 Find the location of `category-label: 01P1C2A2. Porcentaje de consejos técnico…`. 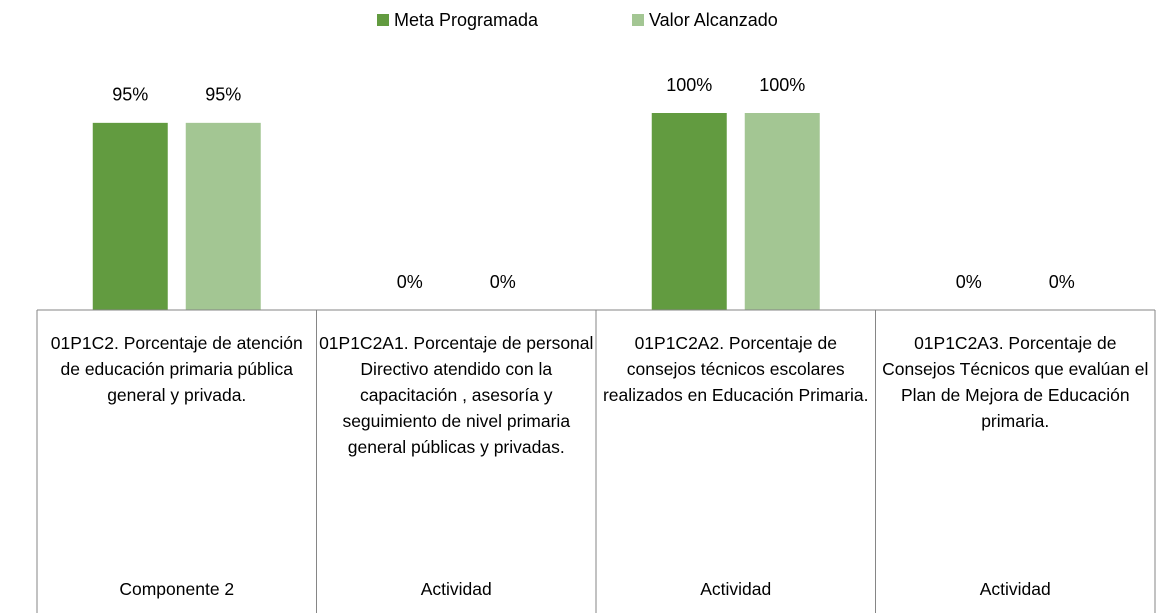

category-label: 01P1C2A2. Porcentaje de consejos técnico… is located at coordinates (735, 369).